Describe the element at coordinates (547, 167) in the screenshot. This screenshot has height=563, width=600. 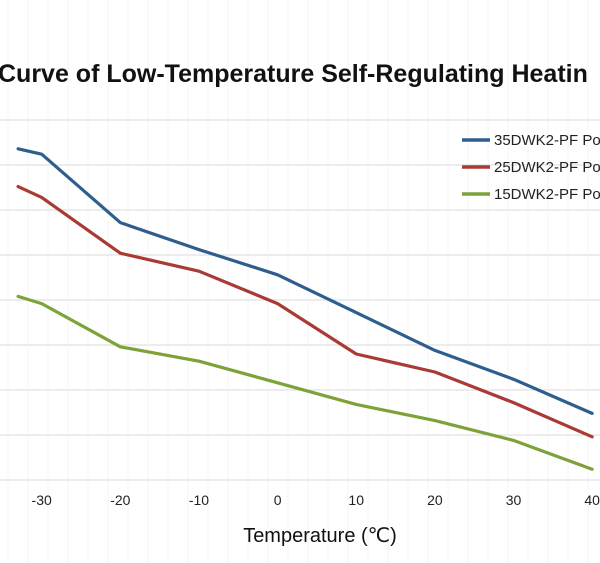
I see `legend-label: 25DWK2-PF Po` at that location.